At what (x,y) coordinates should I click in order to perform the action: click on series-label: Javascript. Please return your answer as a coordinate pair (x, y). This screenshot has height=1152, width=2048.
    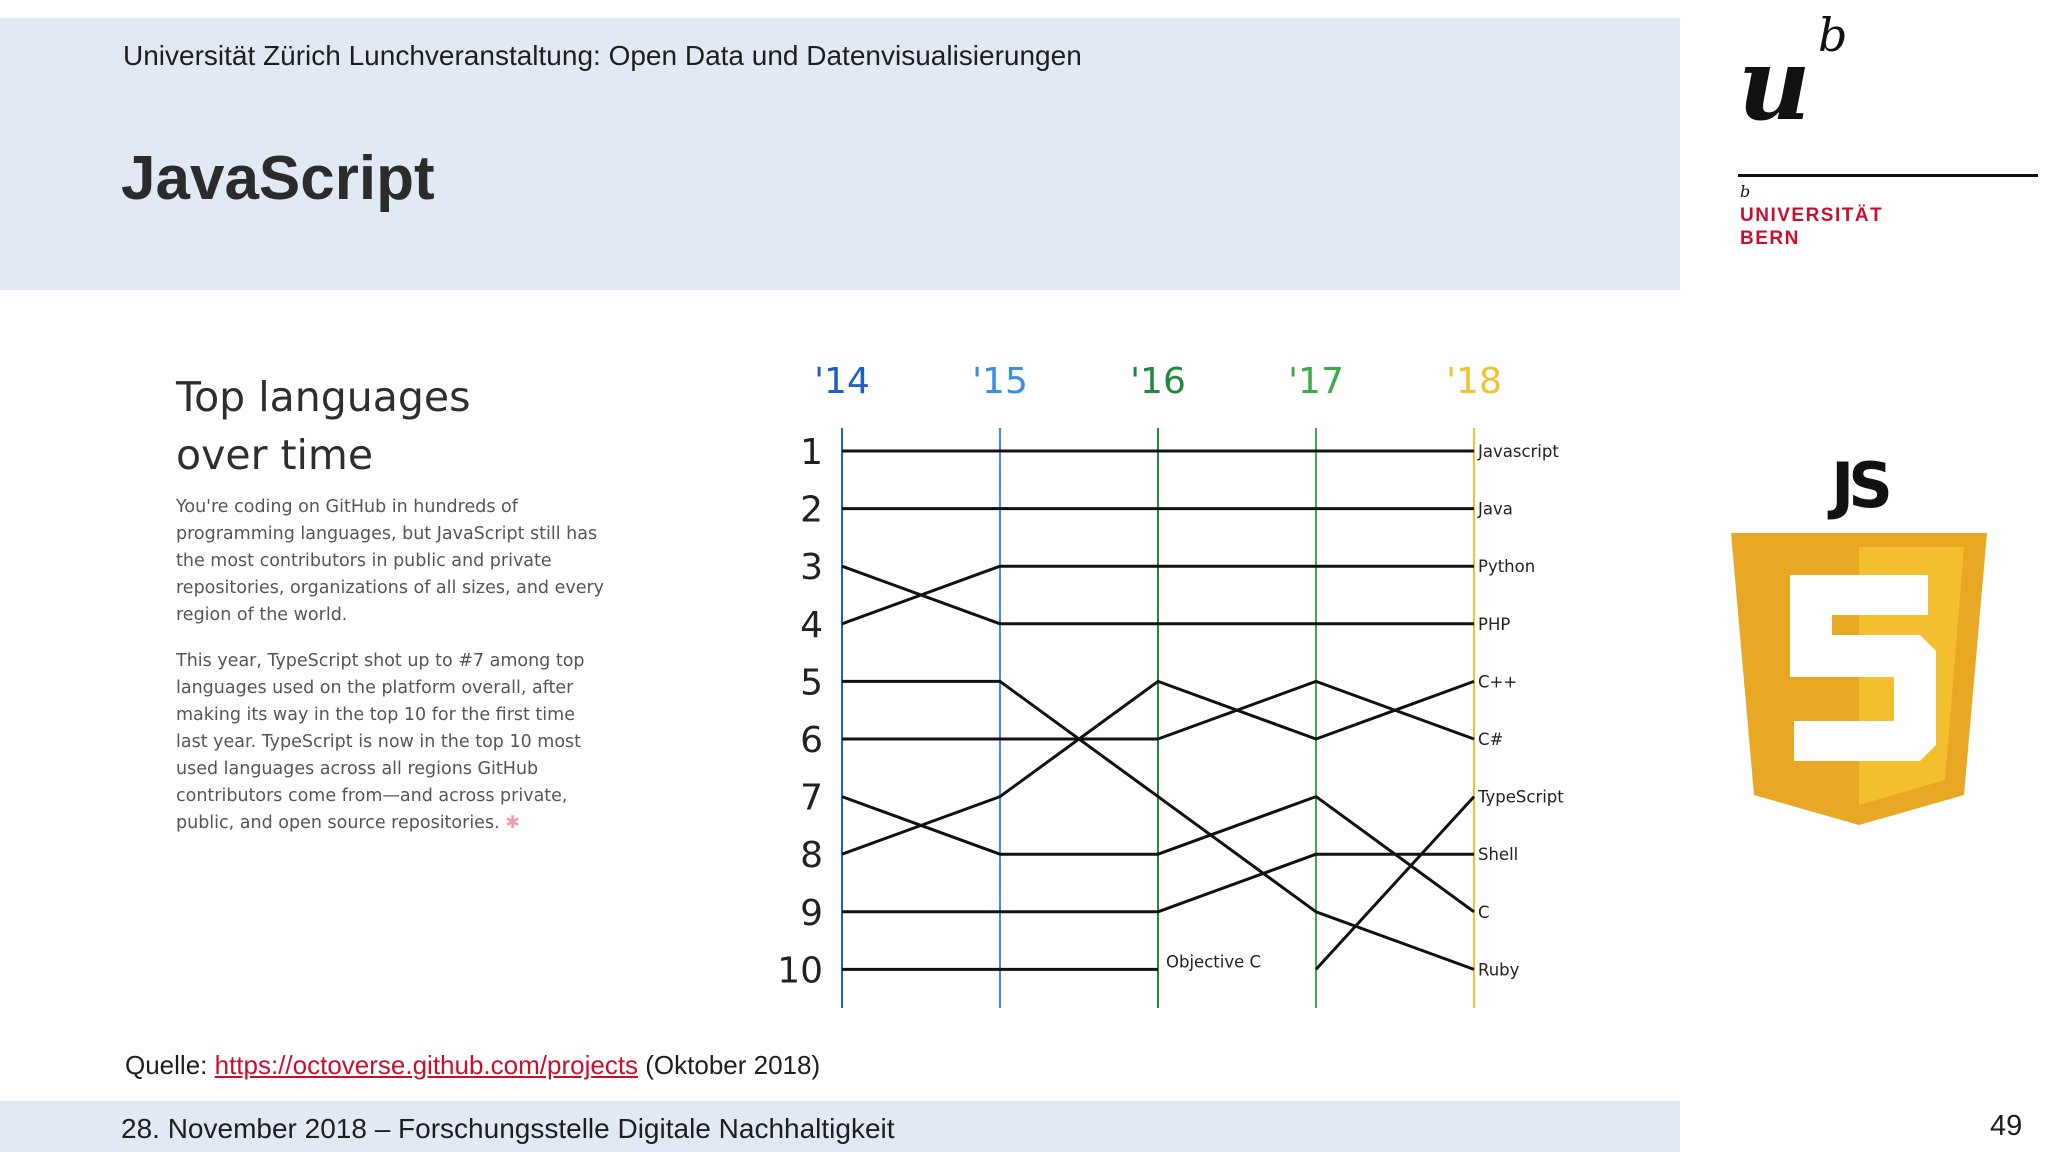
    Looking at the image, I should click on (1518, 451).